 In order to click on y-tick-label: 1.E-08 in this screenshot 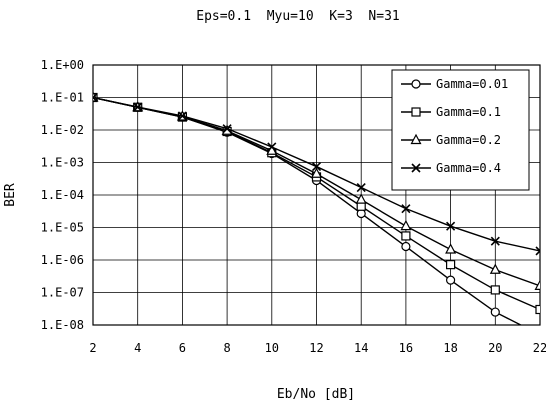, I will do `click(62, 325)`.